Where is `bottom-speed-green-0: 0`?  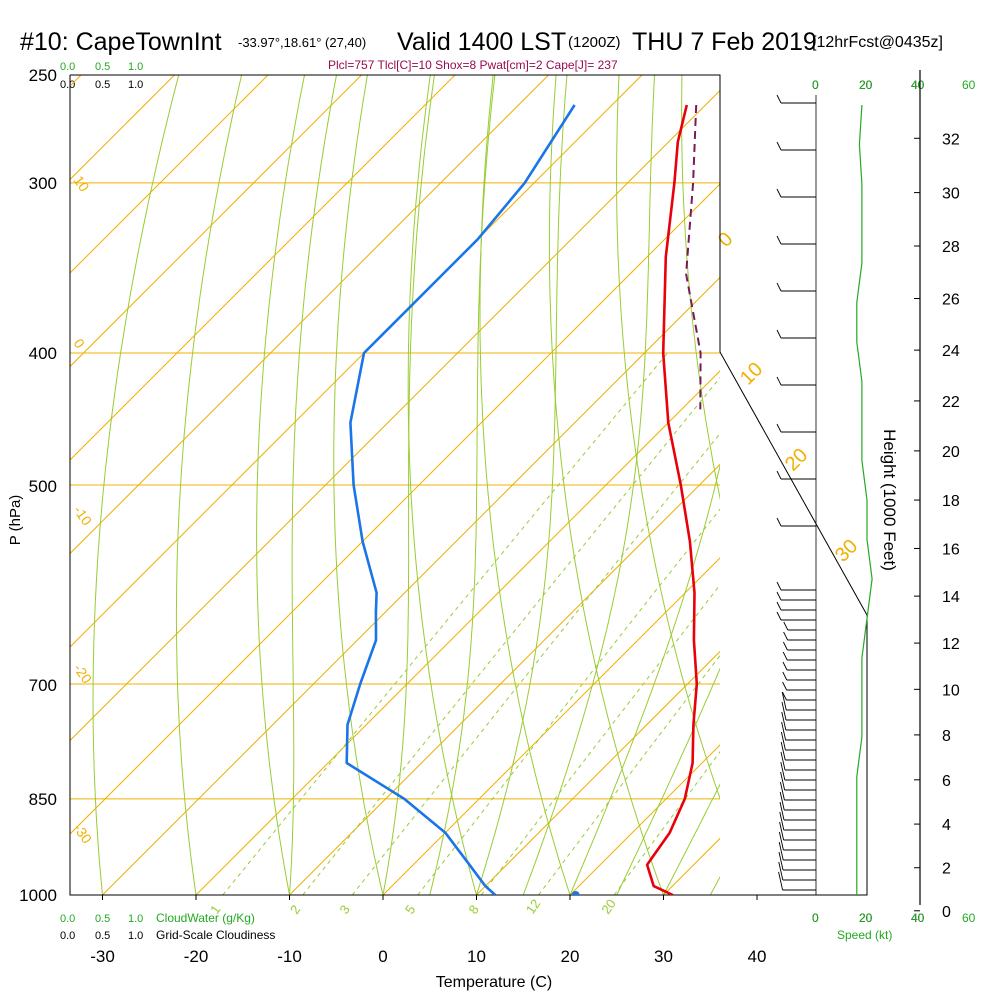
bottom-speed-green-0: 0 is located at coordinates (815, 918).